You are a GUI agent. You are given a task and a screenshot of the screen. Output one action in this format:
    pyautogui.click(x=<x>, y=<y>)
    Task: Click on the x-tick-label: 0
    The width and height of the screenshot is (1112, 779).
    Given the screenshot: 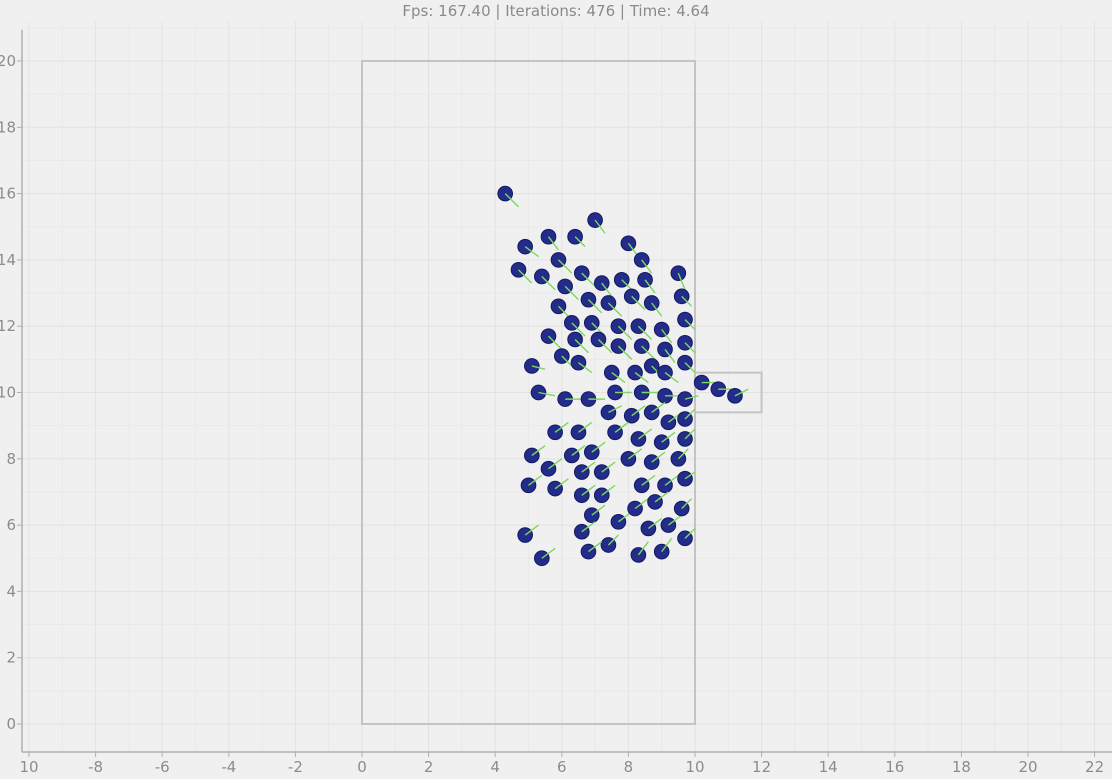 What is the action you would take?
    pyautogui.click(x=362, y=767)
    